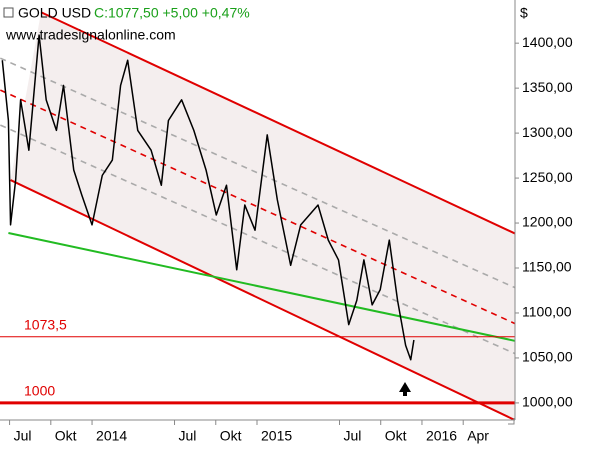 This screenshot has height=450, width=595. I want to click on watermark: www.tradesignalonline.com, so click(90, 35).